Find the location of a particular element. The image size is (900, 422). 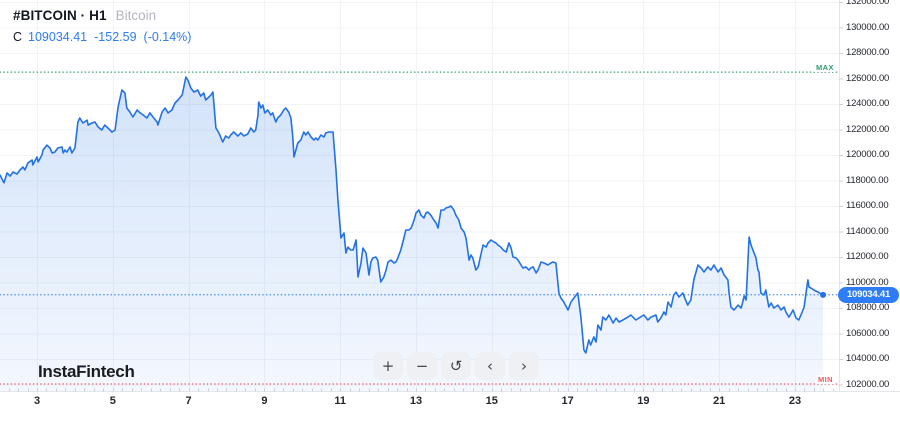

price-axis-label: 102000.00 is located at coordinates (868, 384).